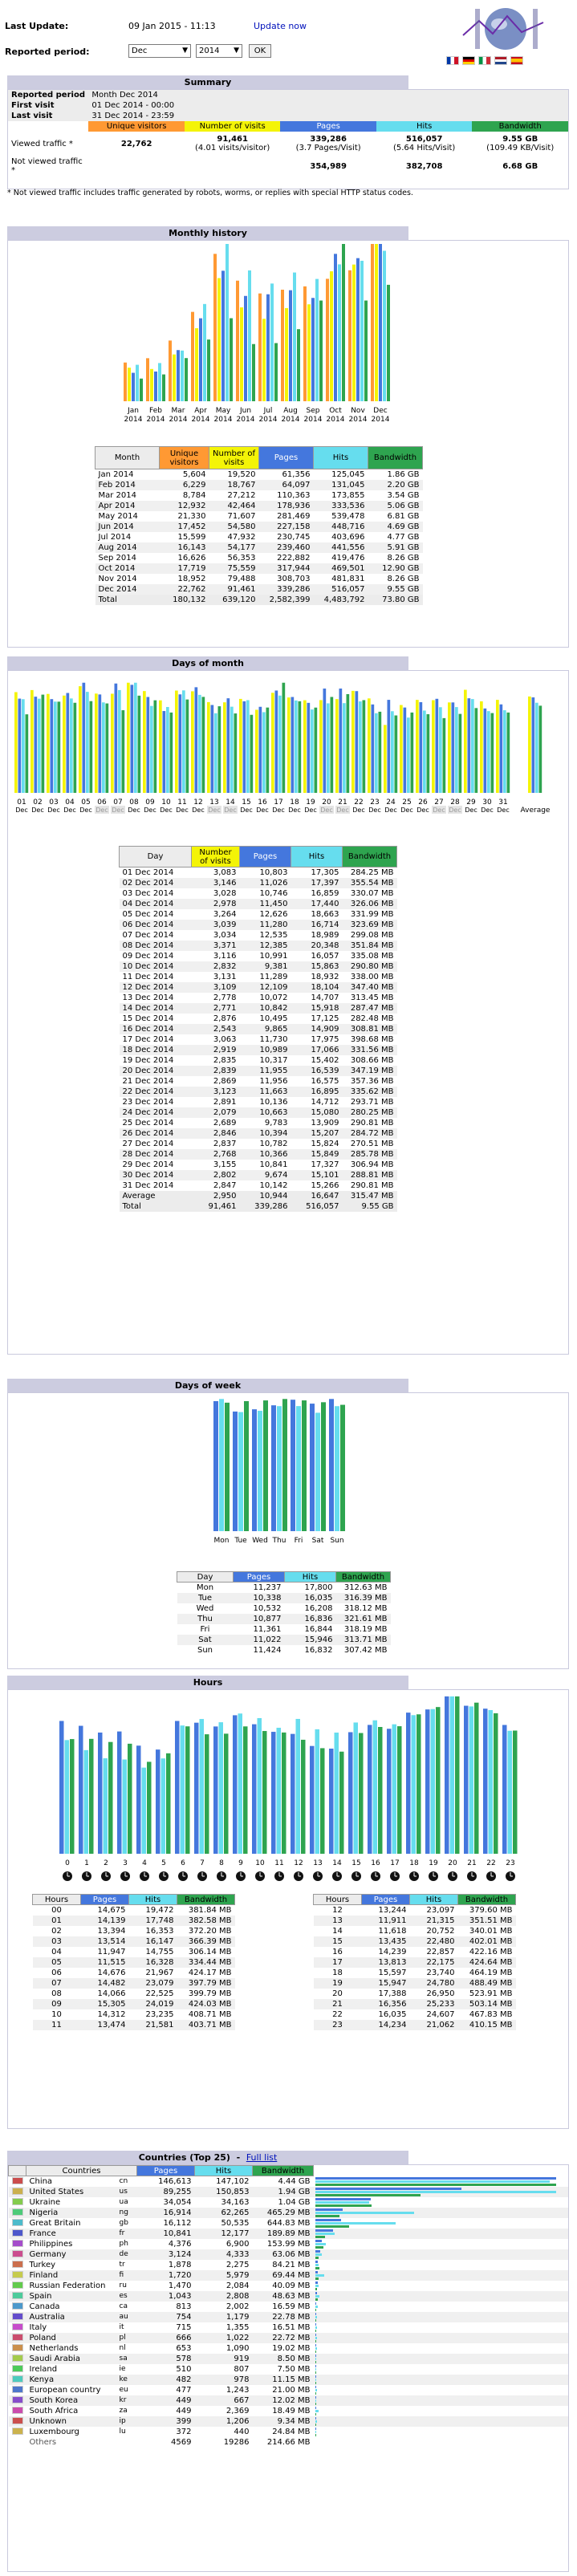  I want to click on x-tick-label: 17, so click(278, 802).